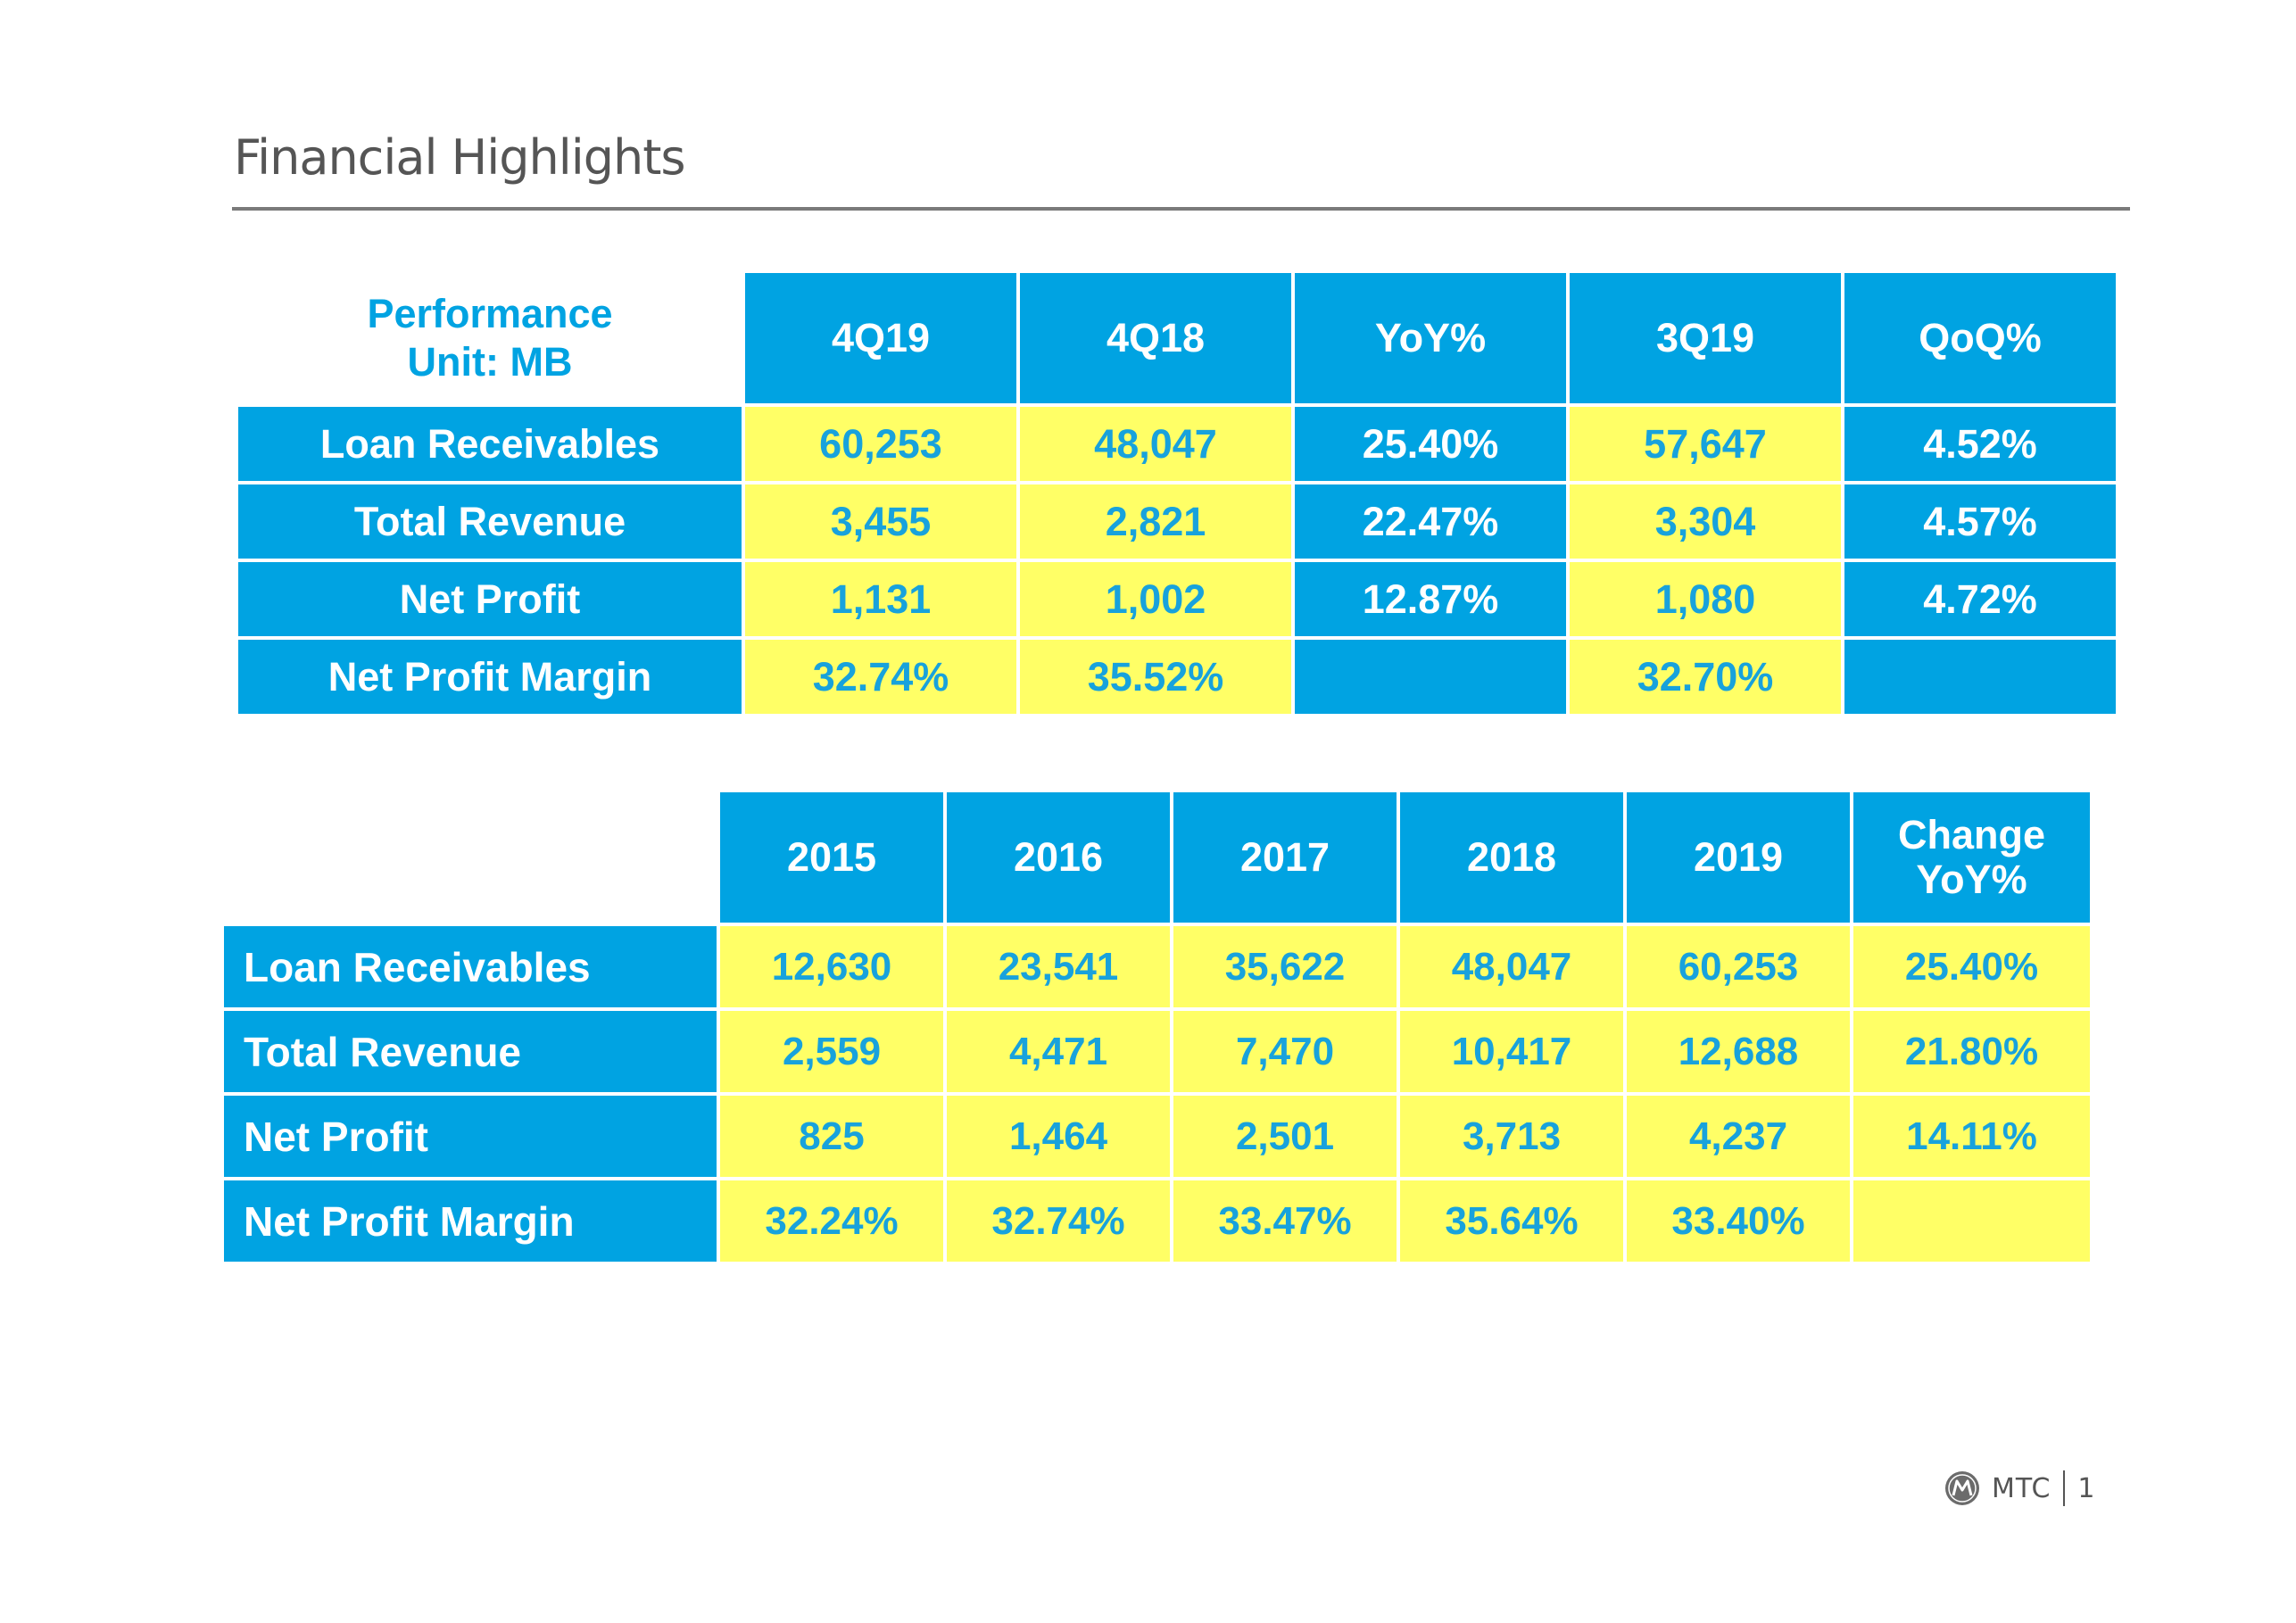 This screenshot has width=2296, height=1623. Describe the element at coordinates (1980, 444) in the screenshot. I see `table-cell: 4.52%` at that location.